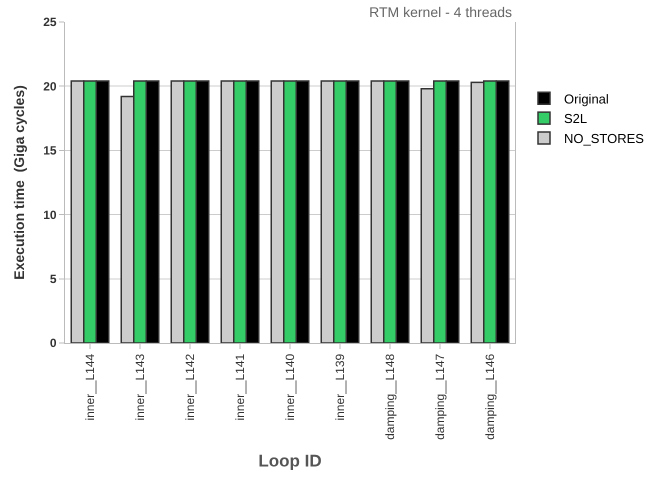  I want to click on x-tick-label: damping__L147, so click(439, 396).